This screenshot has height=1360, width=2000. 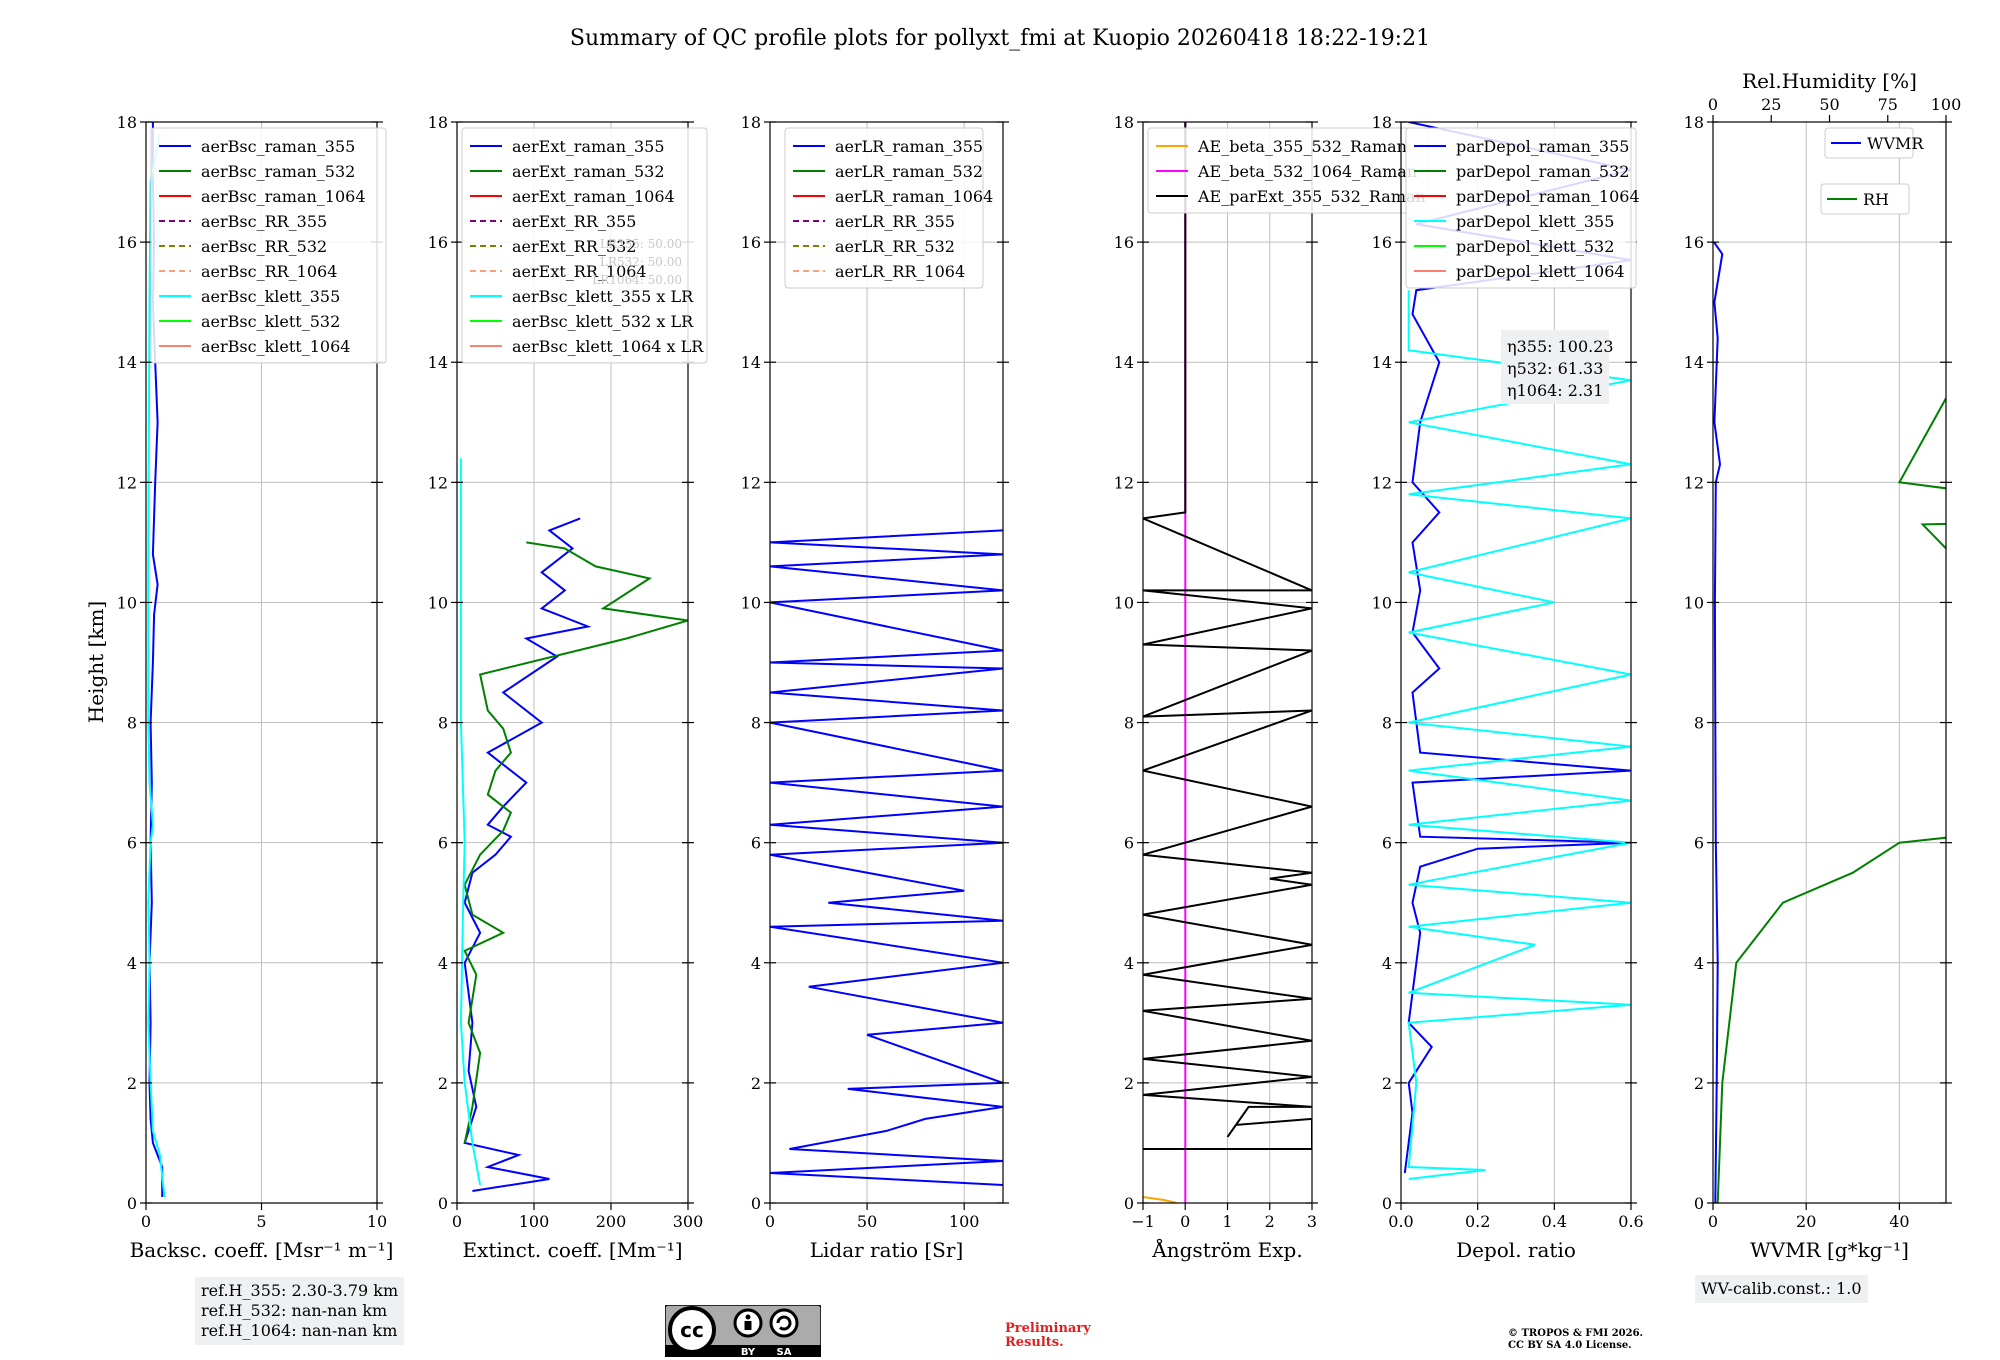 What do you see at coordinates (262, 1250) in the screenshot?
I see `x-axis-label: Backsc. coeff. [Msr⁻¹ m⁻¹]` at bounding box center [262, 1250].